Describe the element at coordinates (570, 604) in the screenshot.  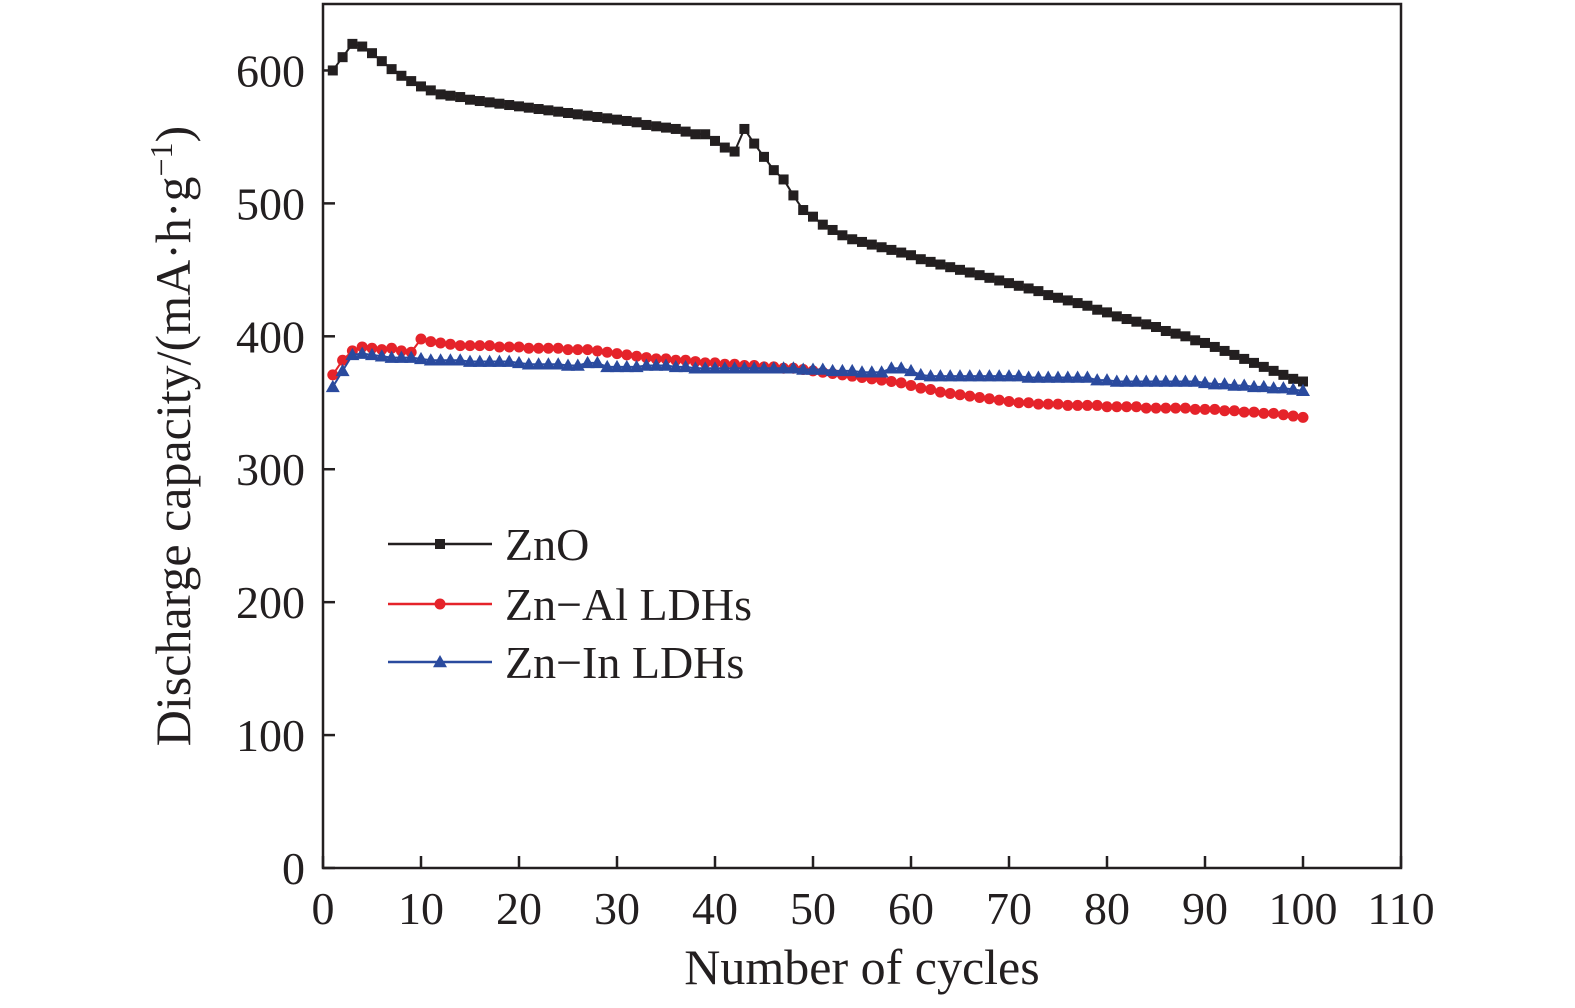
I see `legend-item: Zn−Al LDHs` at that location.